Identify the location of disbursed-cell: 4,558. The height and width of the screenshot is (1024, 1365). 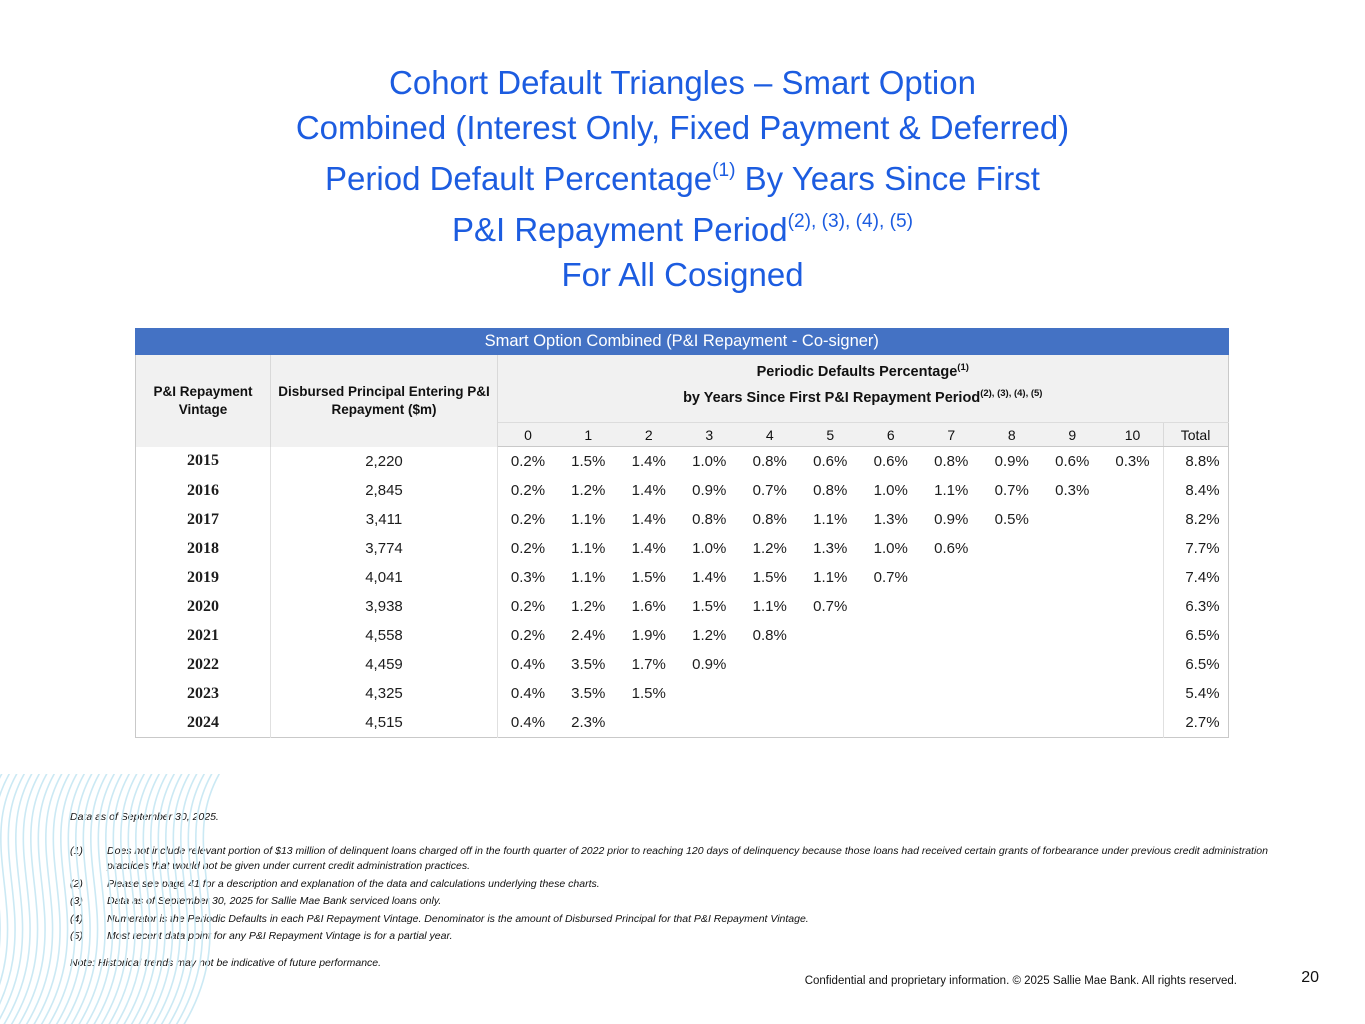
(384, 635).